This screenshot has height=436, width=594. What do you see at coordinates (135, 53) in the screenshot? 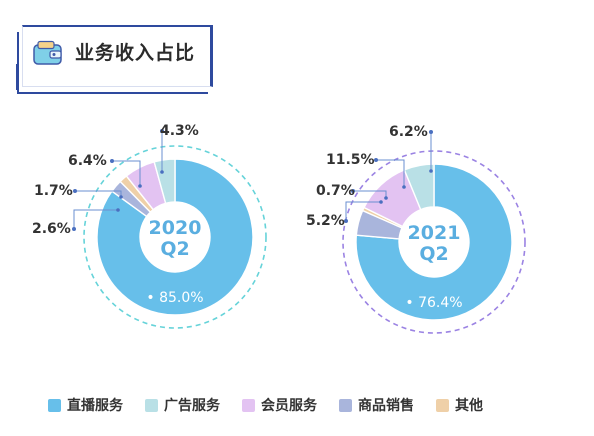
I see `page-title: 业务收入占比` at bounding box center [135, 53].